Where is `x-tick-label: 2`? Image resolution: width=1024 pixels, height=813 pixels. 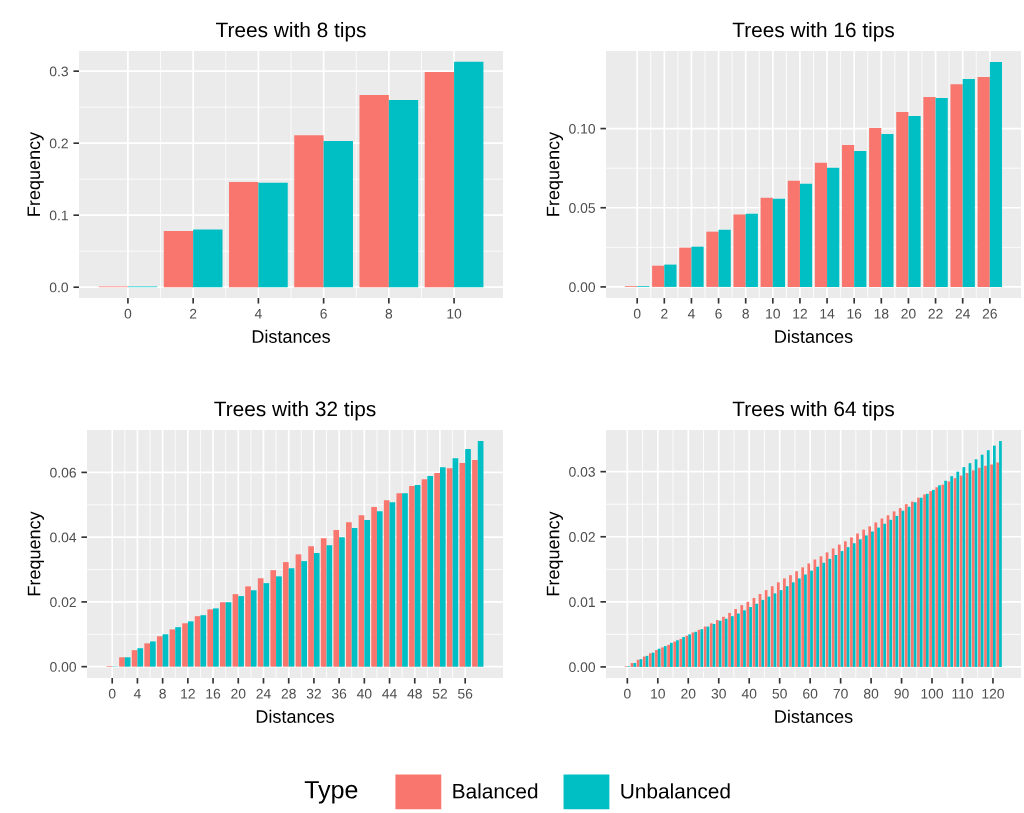
x-tick-label: 2 is located at coordinates (664, 313).